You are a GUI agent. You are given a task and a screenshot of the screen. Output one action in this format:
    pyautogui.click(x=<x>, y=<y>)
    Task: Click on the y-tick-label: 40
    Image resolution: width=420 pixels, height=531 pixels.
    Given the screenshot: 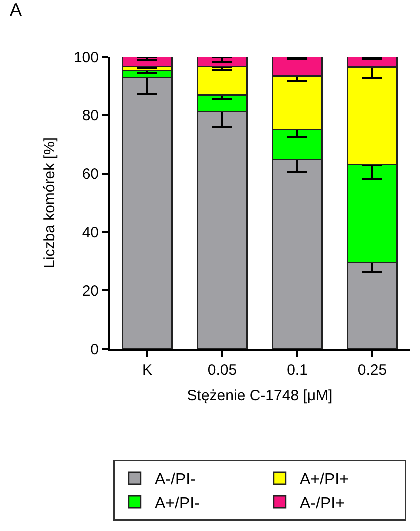 What is the action you would take?
    pyautogui.click(x=90, y=233)
    